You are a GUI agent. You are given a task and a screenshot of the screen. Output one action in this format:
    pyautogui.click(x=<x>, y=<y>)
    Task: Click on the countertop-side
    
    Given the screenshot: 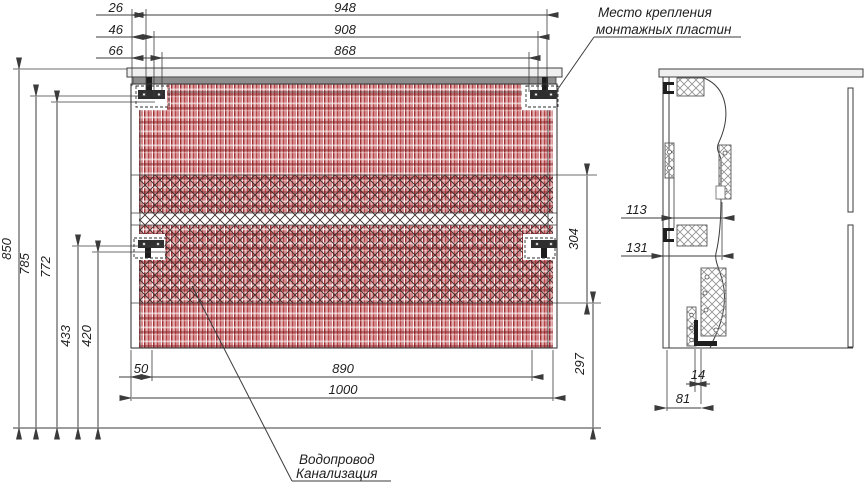 What is the action you would take?
    pyautogui.click(x=761, y=73)
    